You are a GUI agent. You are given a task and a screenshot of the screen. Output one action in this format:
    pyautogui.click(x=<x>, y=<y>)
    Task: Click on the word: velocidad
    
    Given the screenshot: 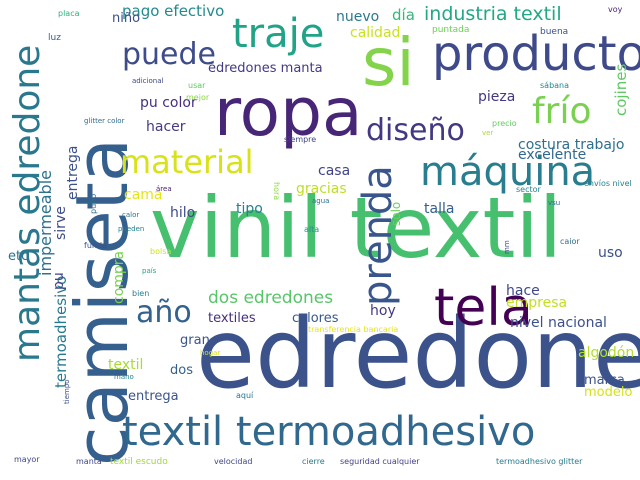 What is the action you would take?
    pyautogui.click(x=233, y=461)
    